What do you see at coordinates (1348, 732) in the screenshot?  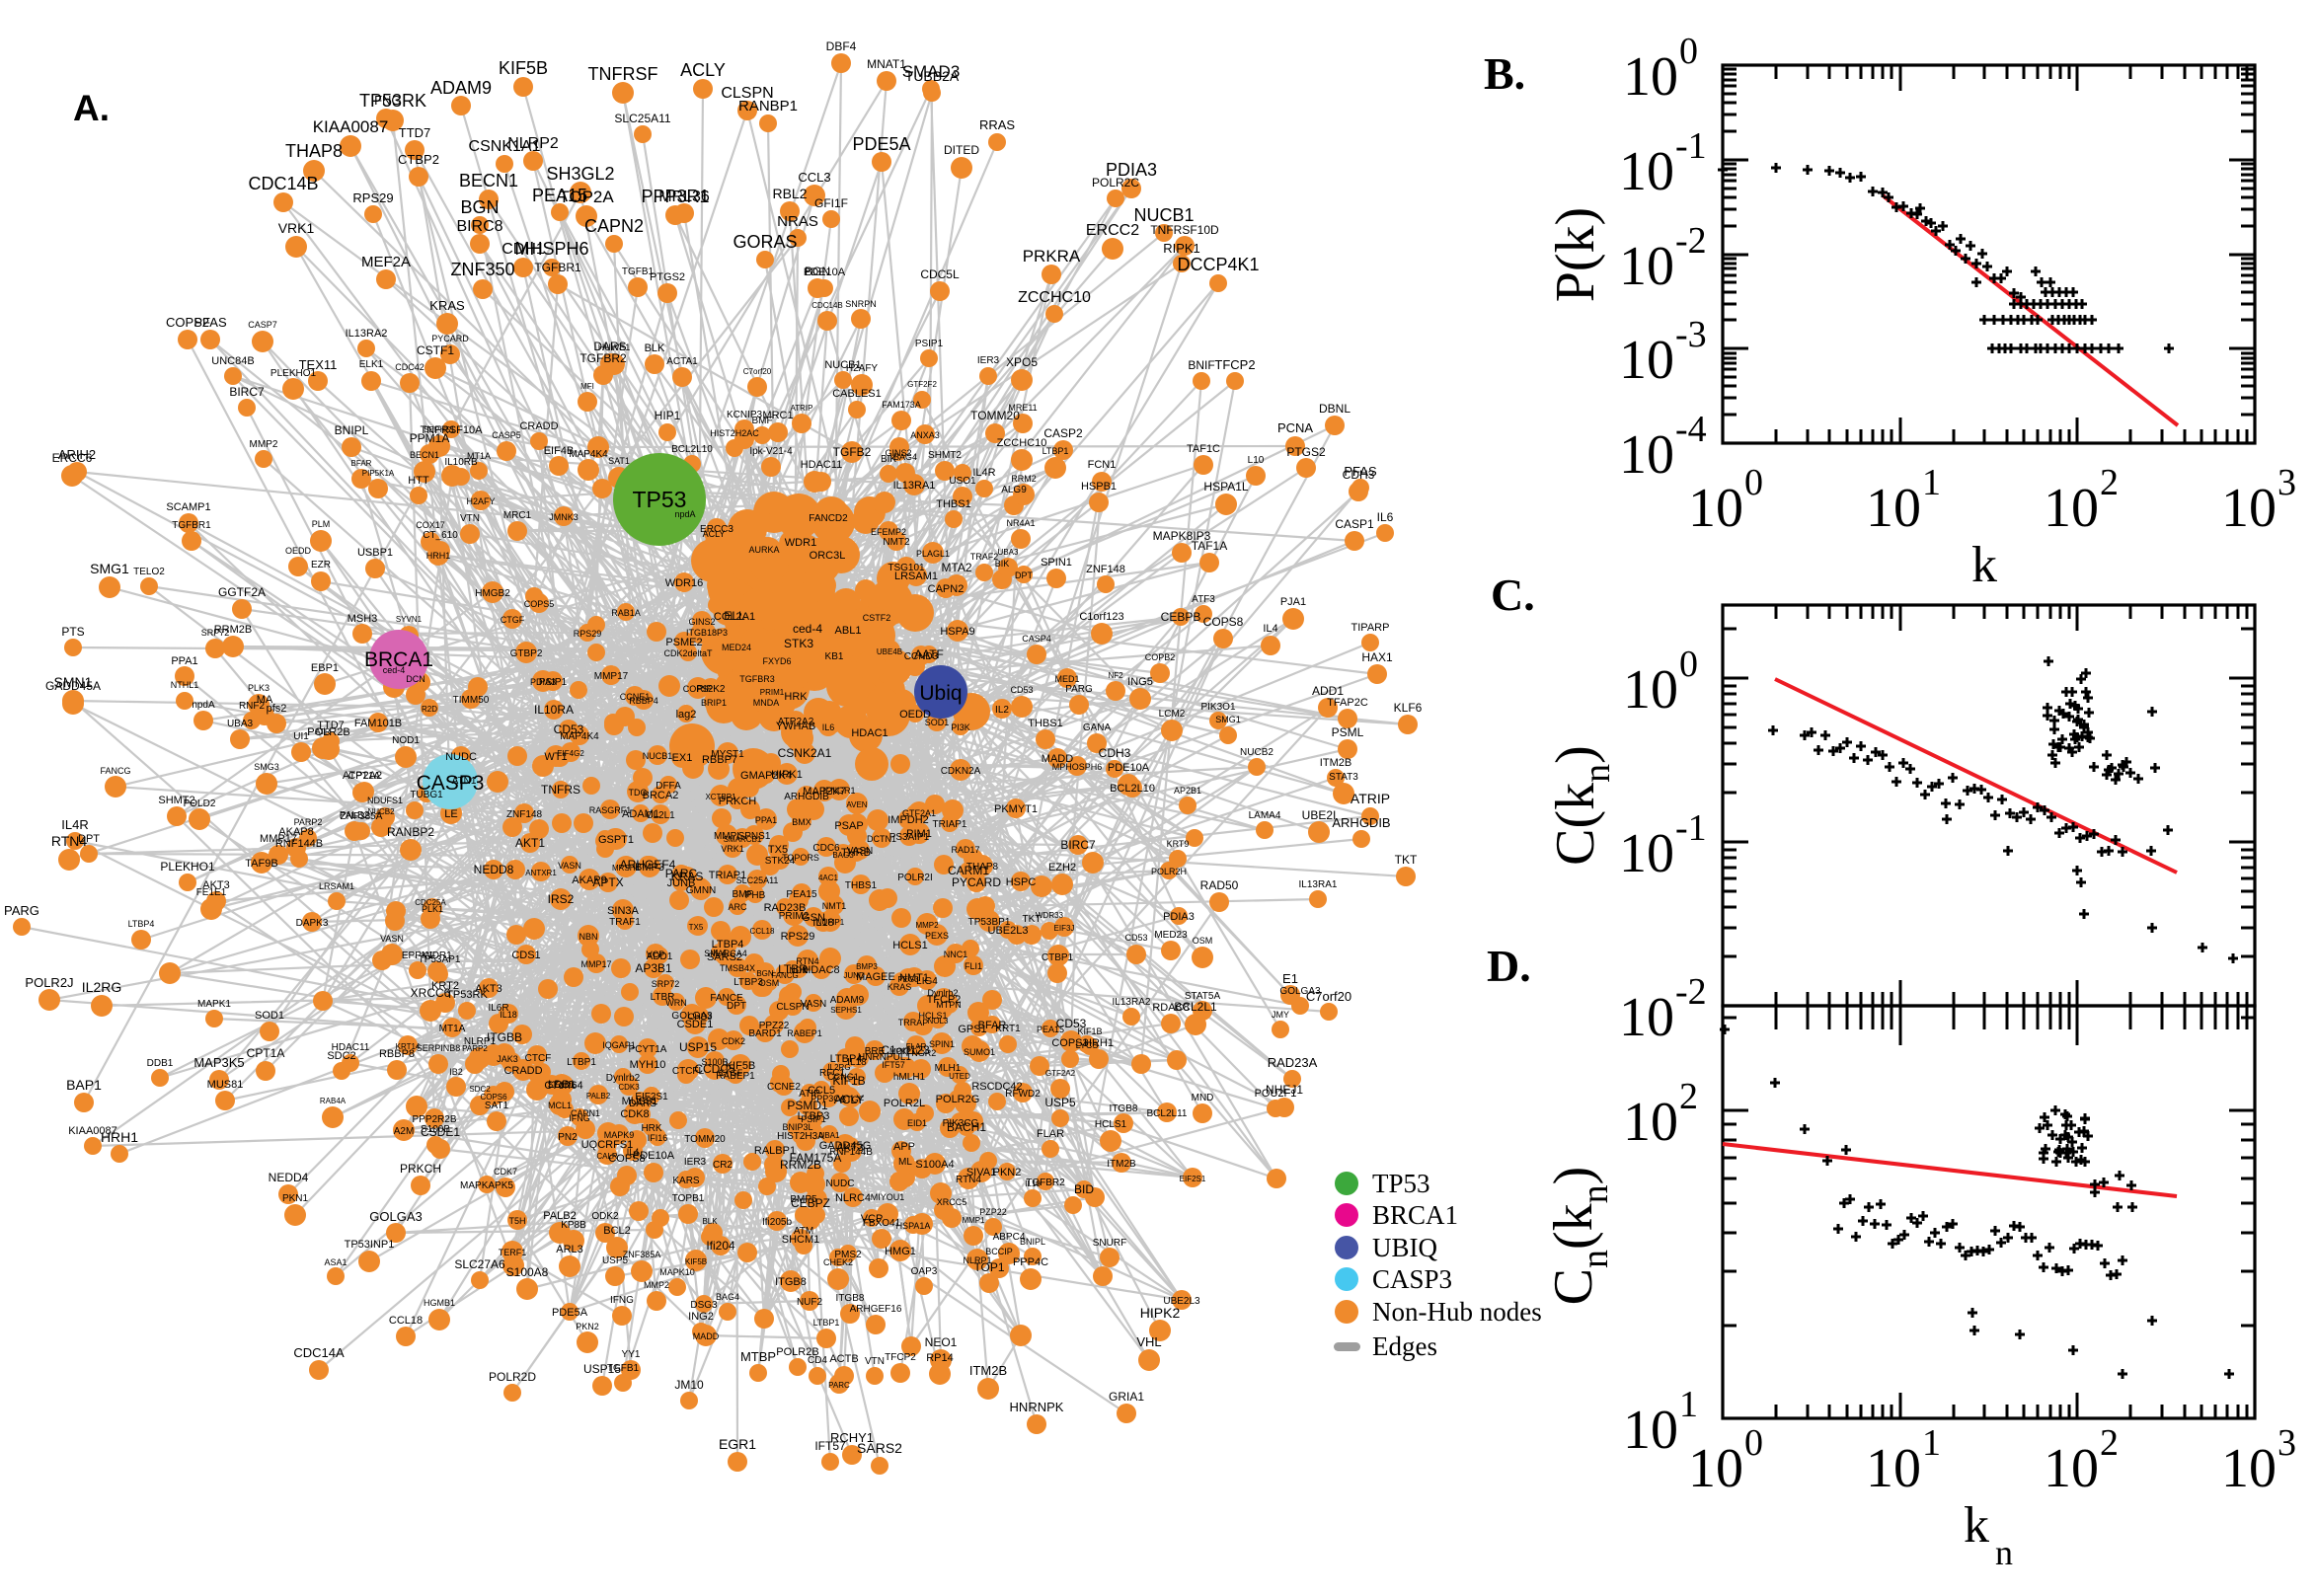 I see `svg-text: PSML` at bounding box center [1348, 732].